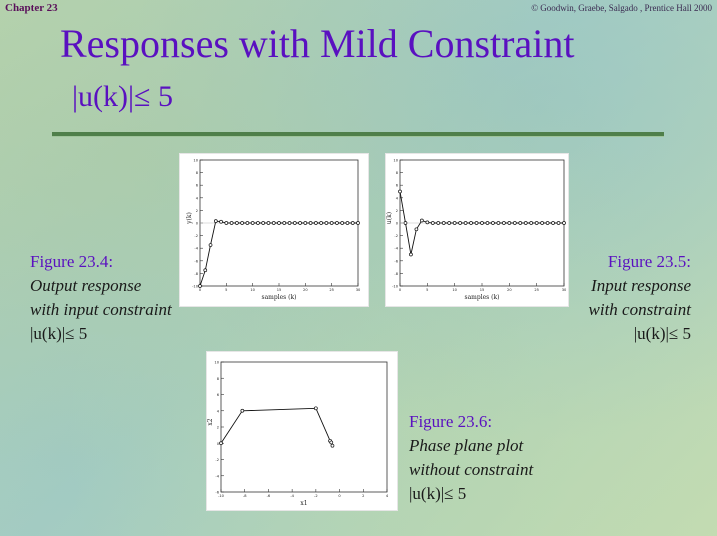 Image resolution: width=717 pixels, height=536 pixels. What do you see at coordinates (387, 496) in the screenshot?
I see `x-tick-label: 4` at bounding box center [387, 496].